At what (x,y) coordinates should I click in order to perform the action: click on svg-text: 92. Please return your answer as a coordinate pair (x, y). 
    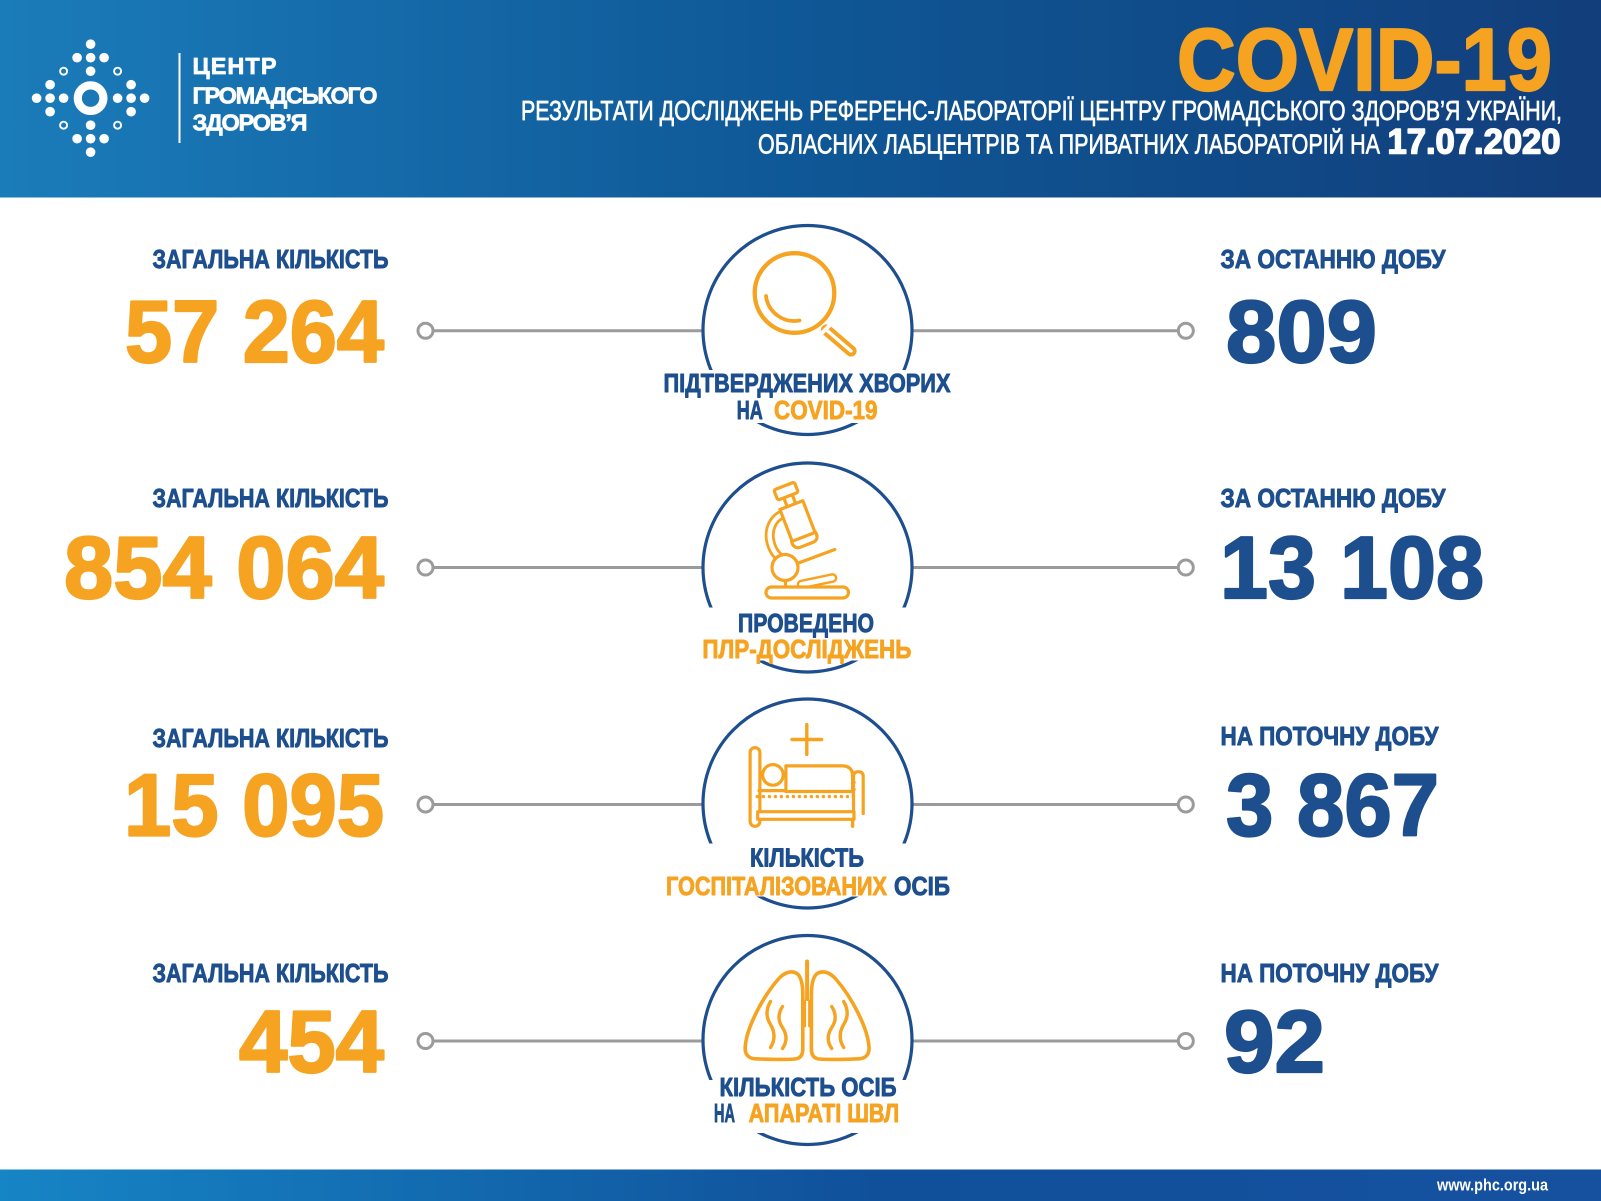
    Looking at the image, I should click on (1274, 1041).